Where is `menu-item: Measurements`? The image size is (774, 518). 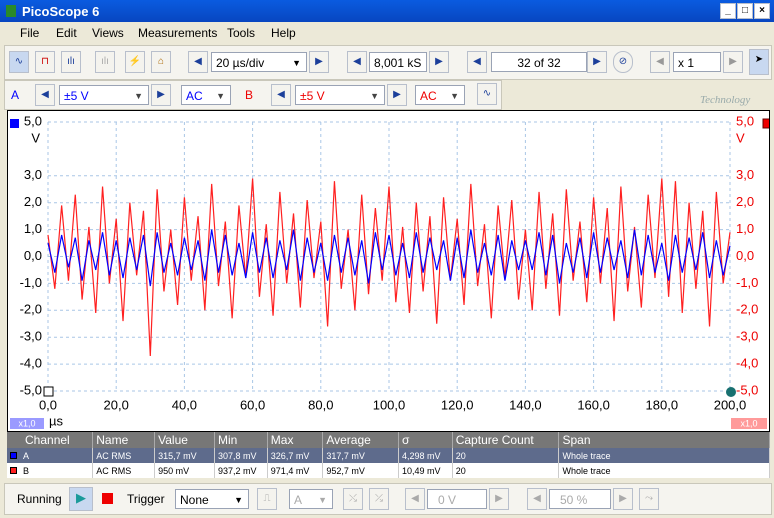
menu-item: Measurements is located at coordinates (178, 33).